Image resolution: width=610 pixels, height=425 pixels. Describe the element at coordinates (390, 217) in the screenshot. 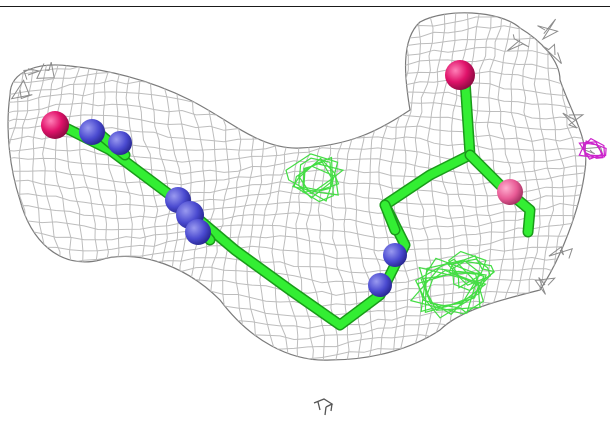

I see `bond-stick` at that location.